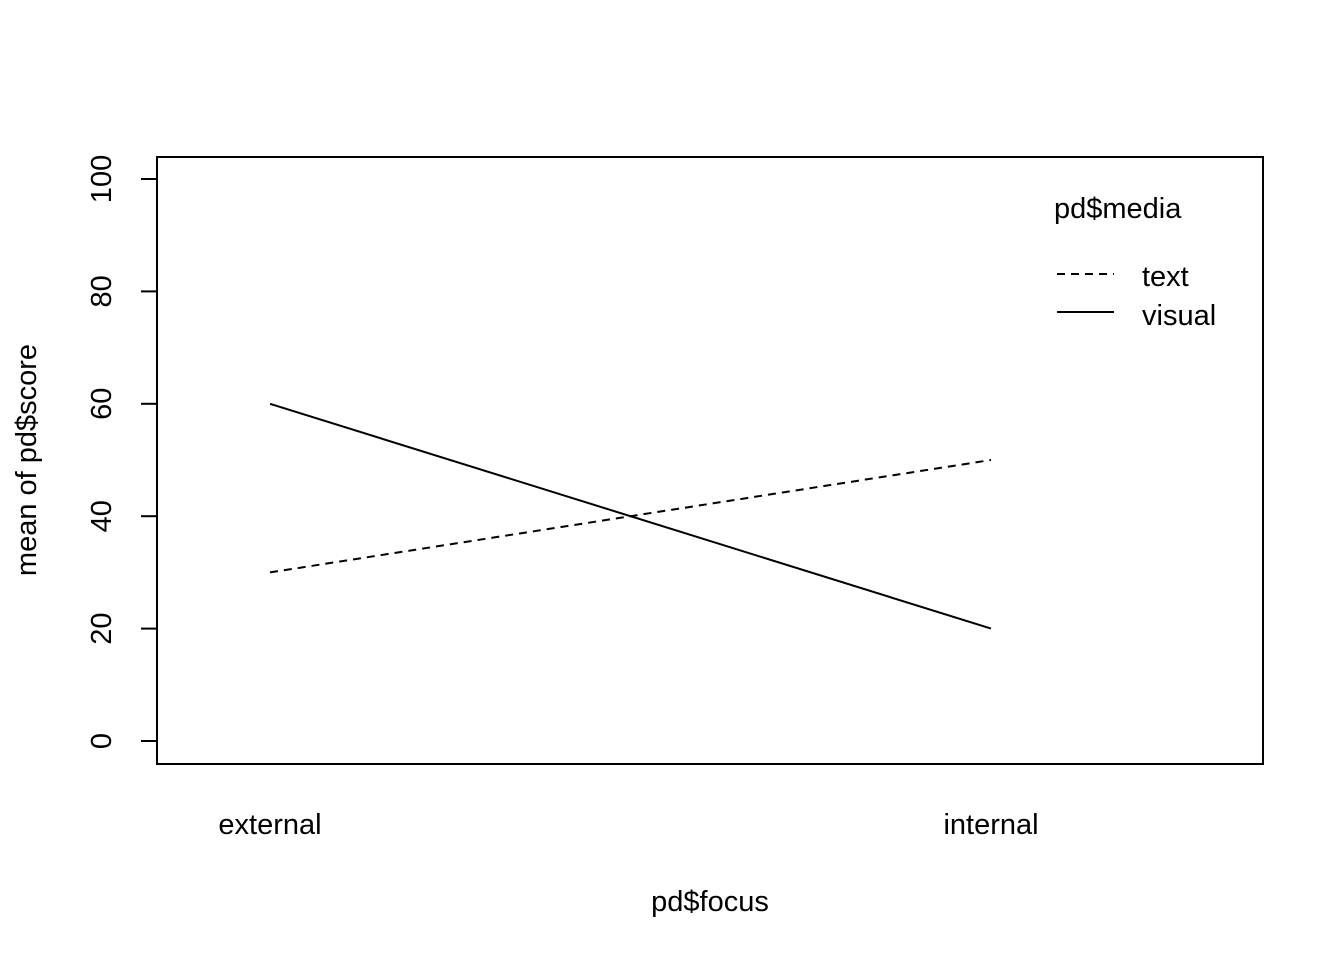  What do you see at coordinates (1179, 316) in the screenshot?
I see `legend-label-visual: visual` at bounding box center [1179, 316].